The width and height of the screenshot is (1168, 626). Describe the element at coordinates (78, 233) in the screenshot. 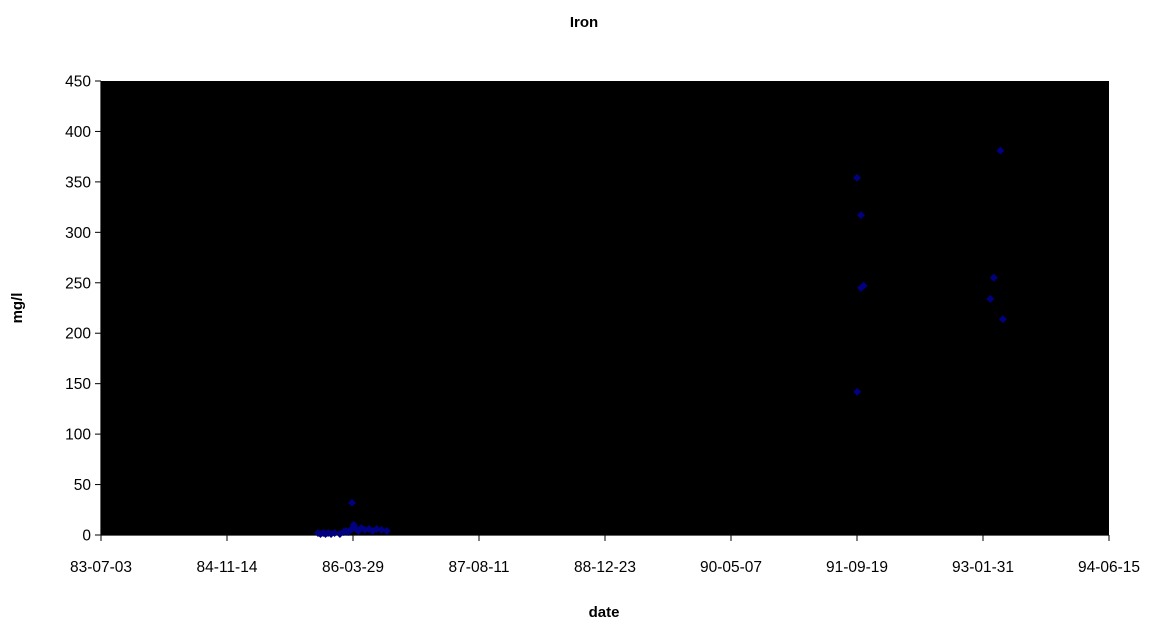

I see `y-tick-label: 300` at that location.